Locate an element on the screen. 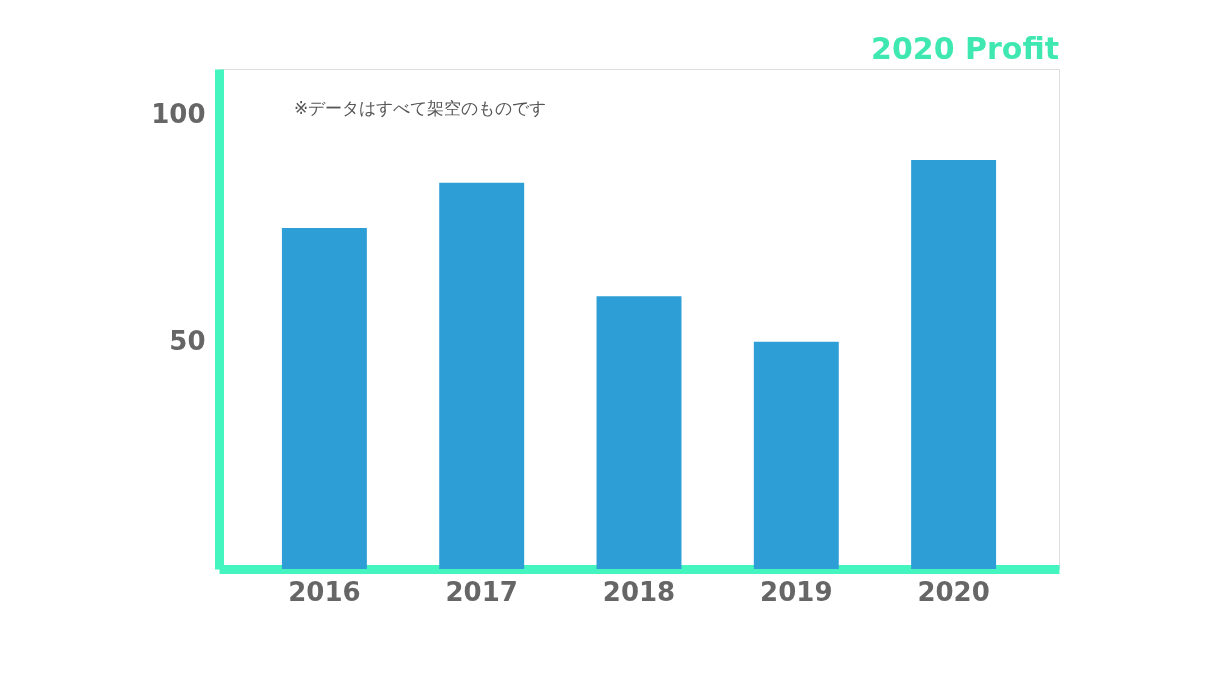 Image resolution: width=1215 pixels, height=675 pixels. x-tick-label: 2018 is located at coordinates (639, 591).